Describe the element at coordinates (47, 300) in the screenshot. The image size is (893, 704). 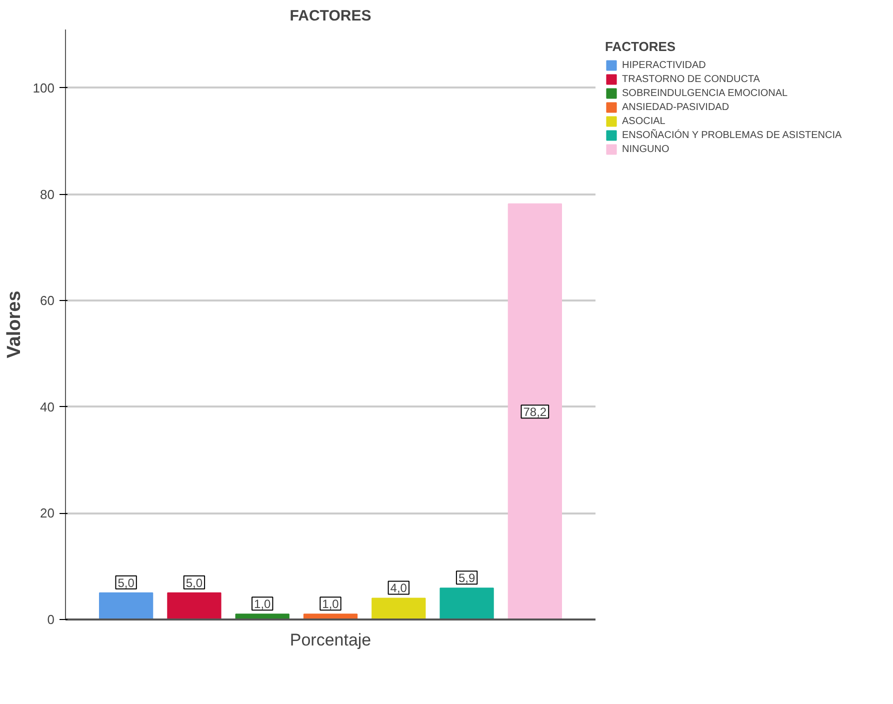
I see `y-tick-label: 60` at that location.